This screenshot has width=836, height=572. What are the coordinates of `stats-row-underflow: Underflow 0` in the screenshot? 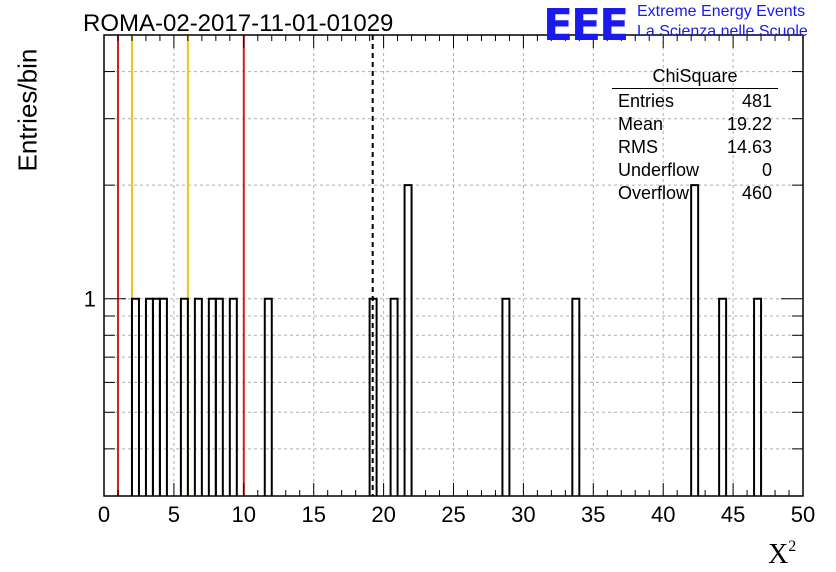 It's located at (695, 170).